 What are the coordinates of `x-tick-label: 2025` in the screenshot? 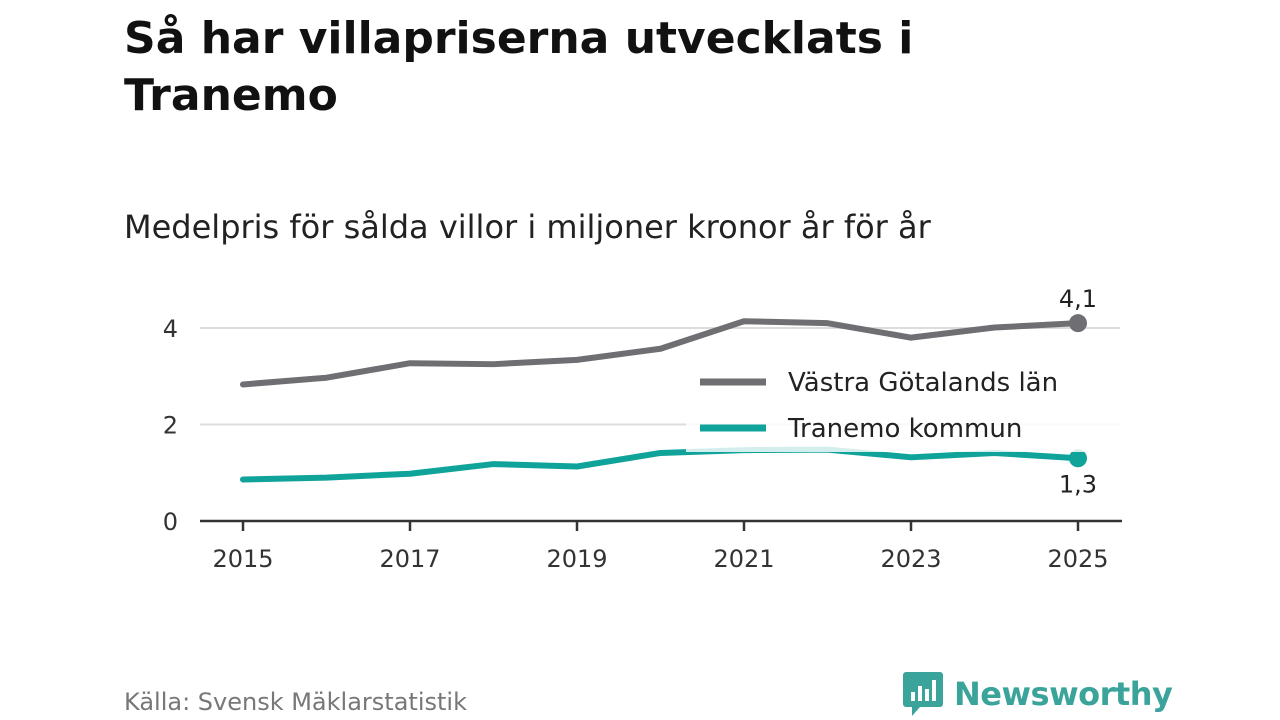 It's located at (1077, 559).